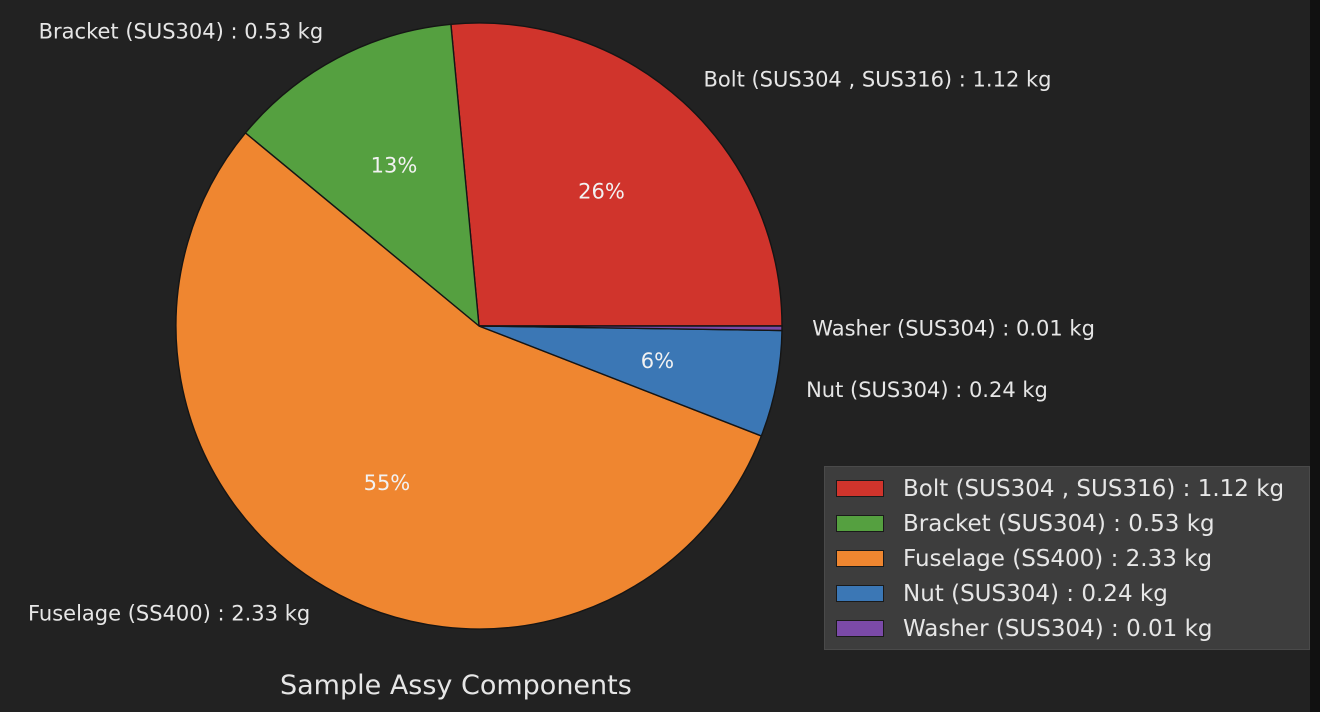 This screenshot has height=712, width=1320. I want to click on pie-slice-bolt, so click(616, 174).